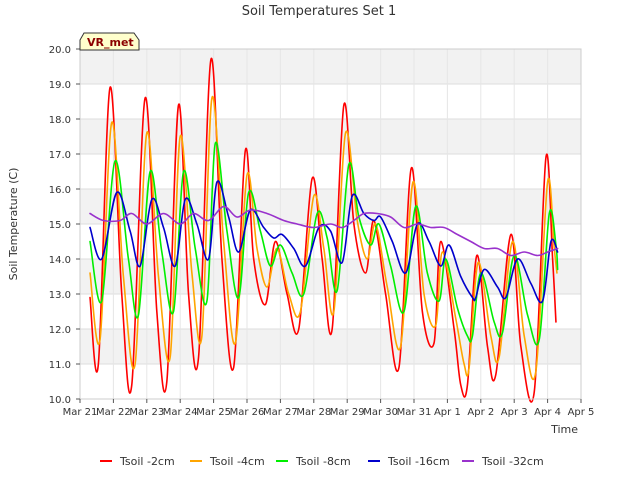  I want to click on legend-label-tsoil-16cm: Tsoil -16cm, so click(418, 461).